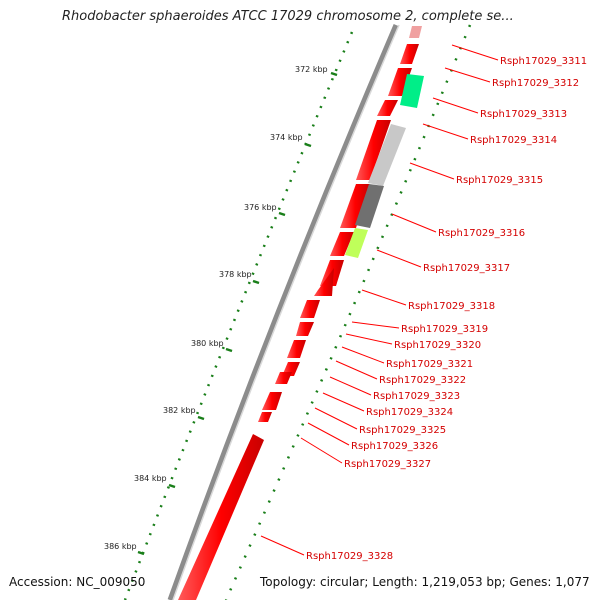 This screenshot has height=600, width=600. I want to click on gene-label: Rsph17029_3315, so click(499, 180).